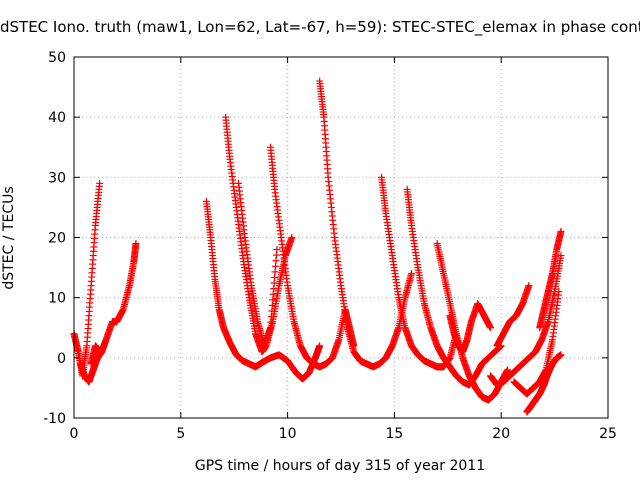 This screenshot has height=480, width=640. Describe the element at coordinates (57, 299) in the screenshot. I see `y-tick-label: 10` at that location.